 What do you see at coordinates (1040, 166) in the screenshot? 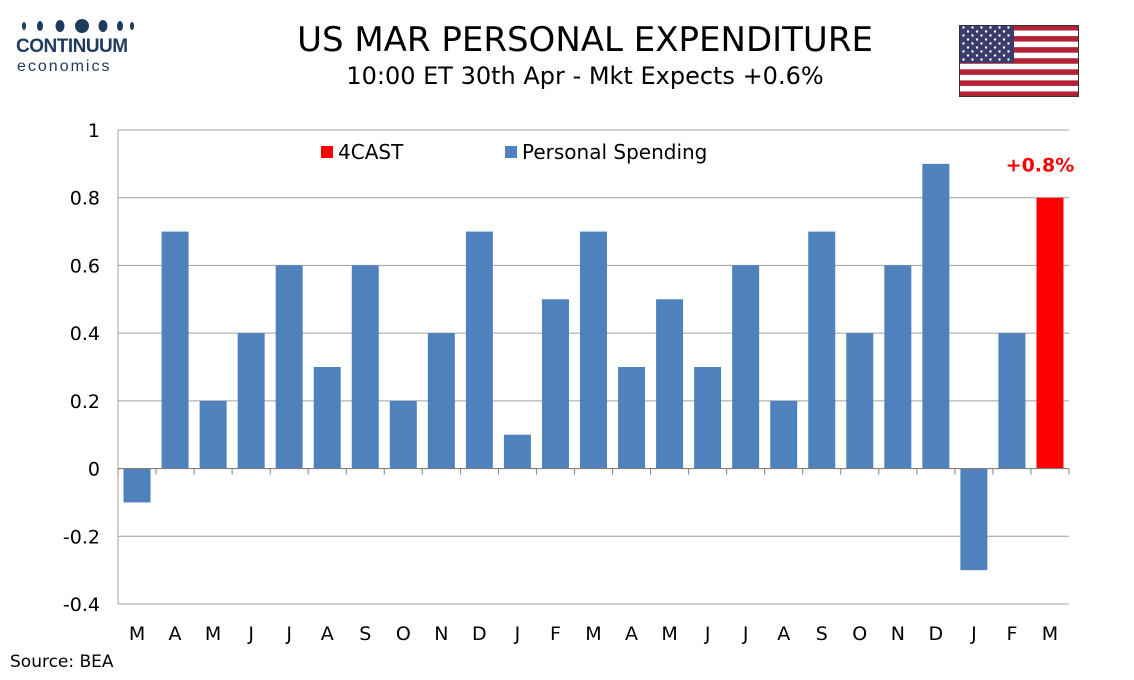
I see `forecast-label: +0.8%` at bounding box center [1040, 166].